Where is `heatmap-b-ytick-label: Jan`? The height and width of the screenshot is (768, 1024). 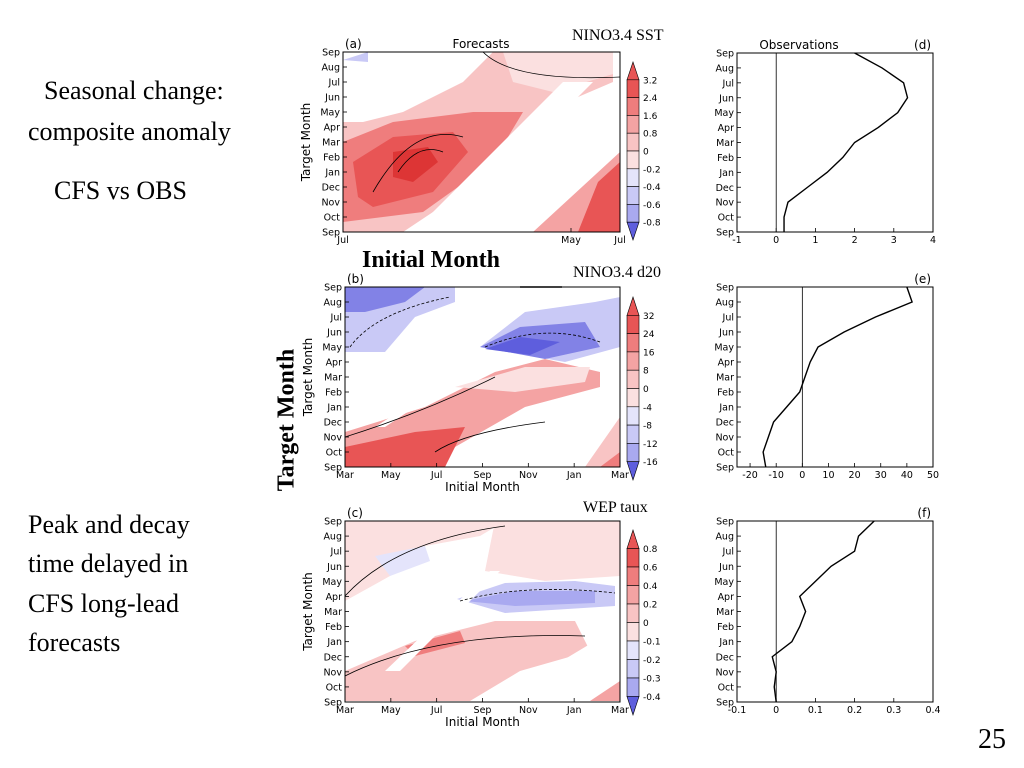
heatmap-b-ytick-label: Jan is located at coordinates (334, 408).